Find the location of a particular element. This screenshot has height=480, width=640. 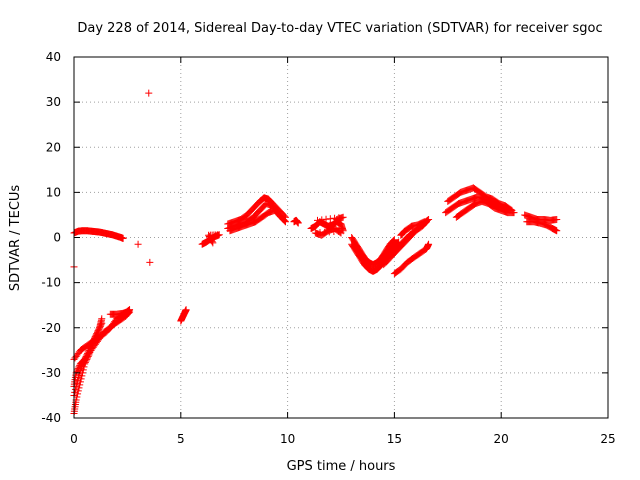

x-tick-label: 25 is located at coordinates (607, 439).